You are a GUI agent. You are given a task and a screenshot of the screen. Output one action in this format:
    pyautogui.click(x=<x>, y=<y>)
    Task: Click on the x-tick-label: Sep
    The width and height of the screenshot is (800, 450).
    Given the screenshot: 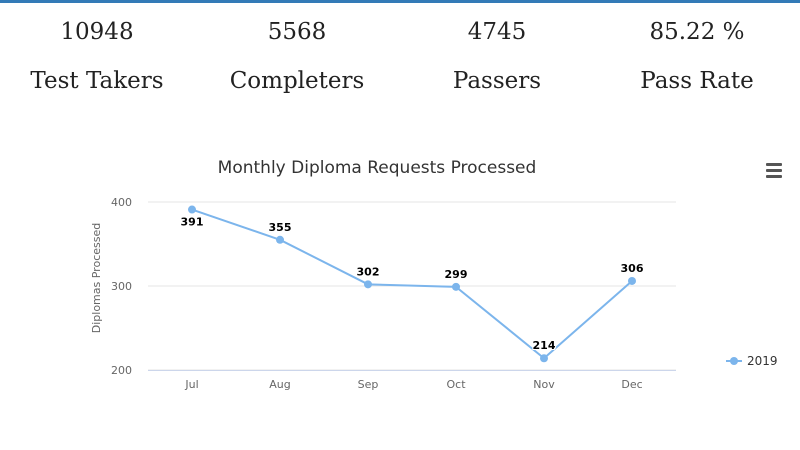 What is the action you would take?
    pyautogui.click(x=368, y=384)
    